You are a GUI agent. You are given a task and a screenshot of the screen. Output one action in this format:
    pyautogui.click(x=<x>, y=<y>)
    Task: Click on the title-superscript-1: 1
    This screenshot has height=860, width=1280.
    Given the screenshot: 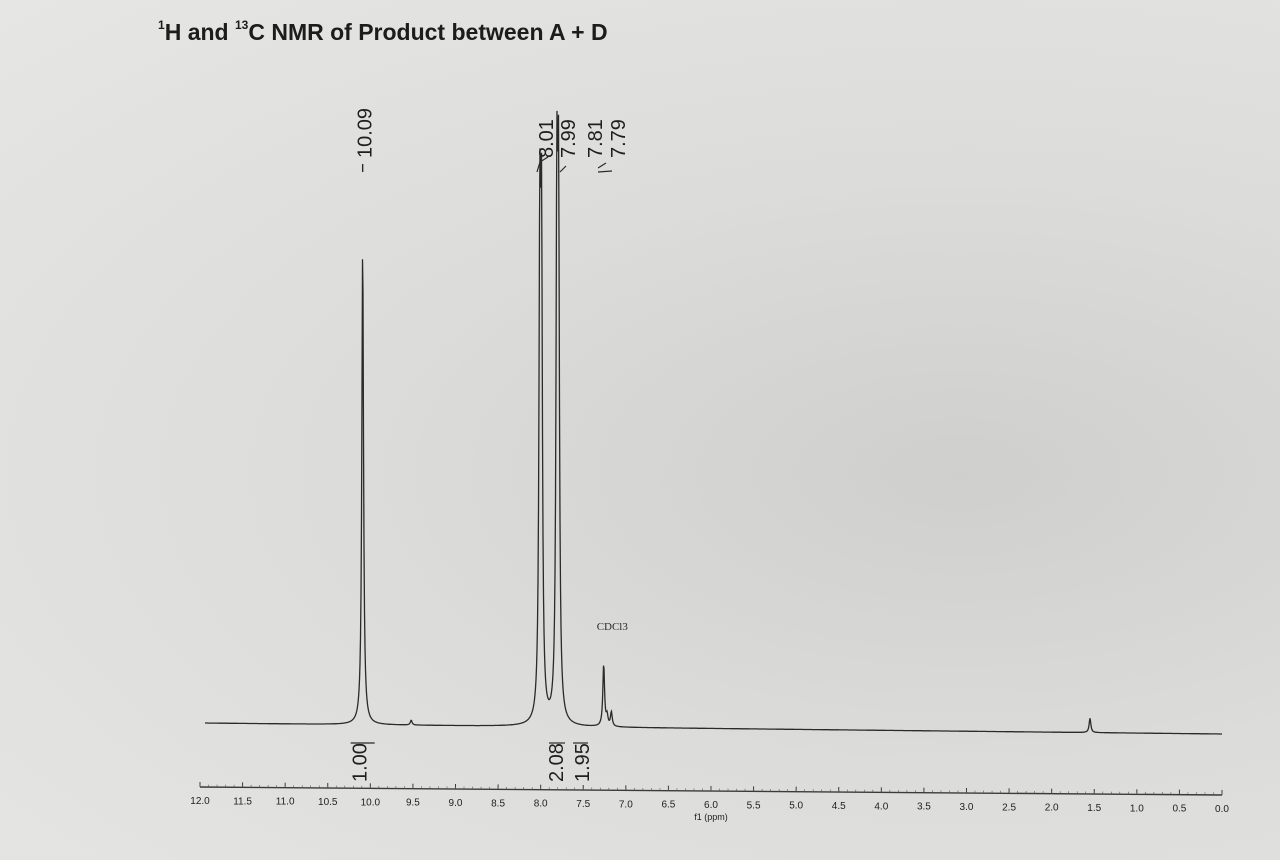 What is the action you would take?
    pyautogui.click(x=161, y=25)
    